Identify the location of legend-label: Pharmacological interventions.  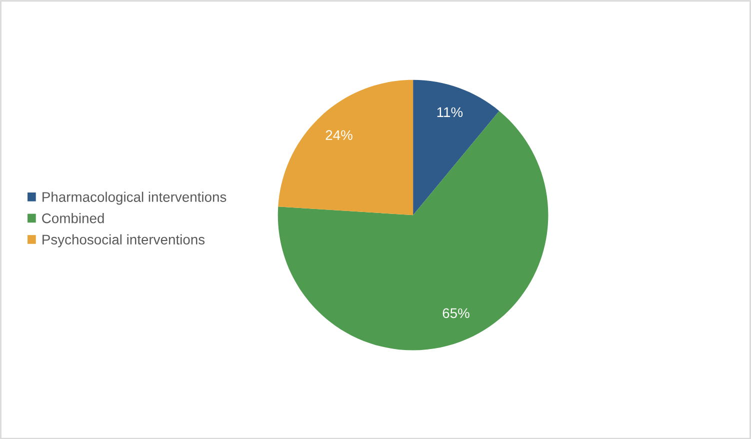
(134, 198).